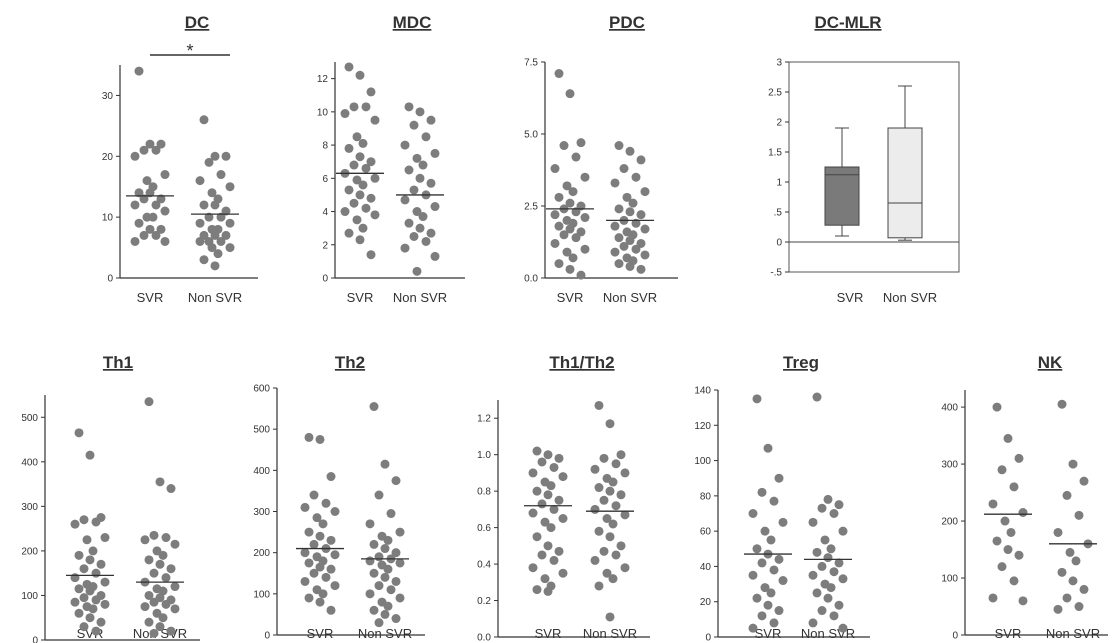  What do you see at coordinates (189, 51) in the screenshot?
I see `significance-star: *` at bounding box center [189, 51].